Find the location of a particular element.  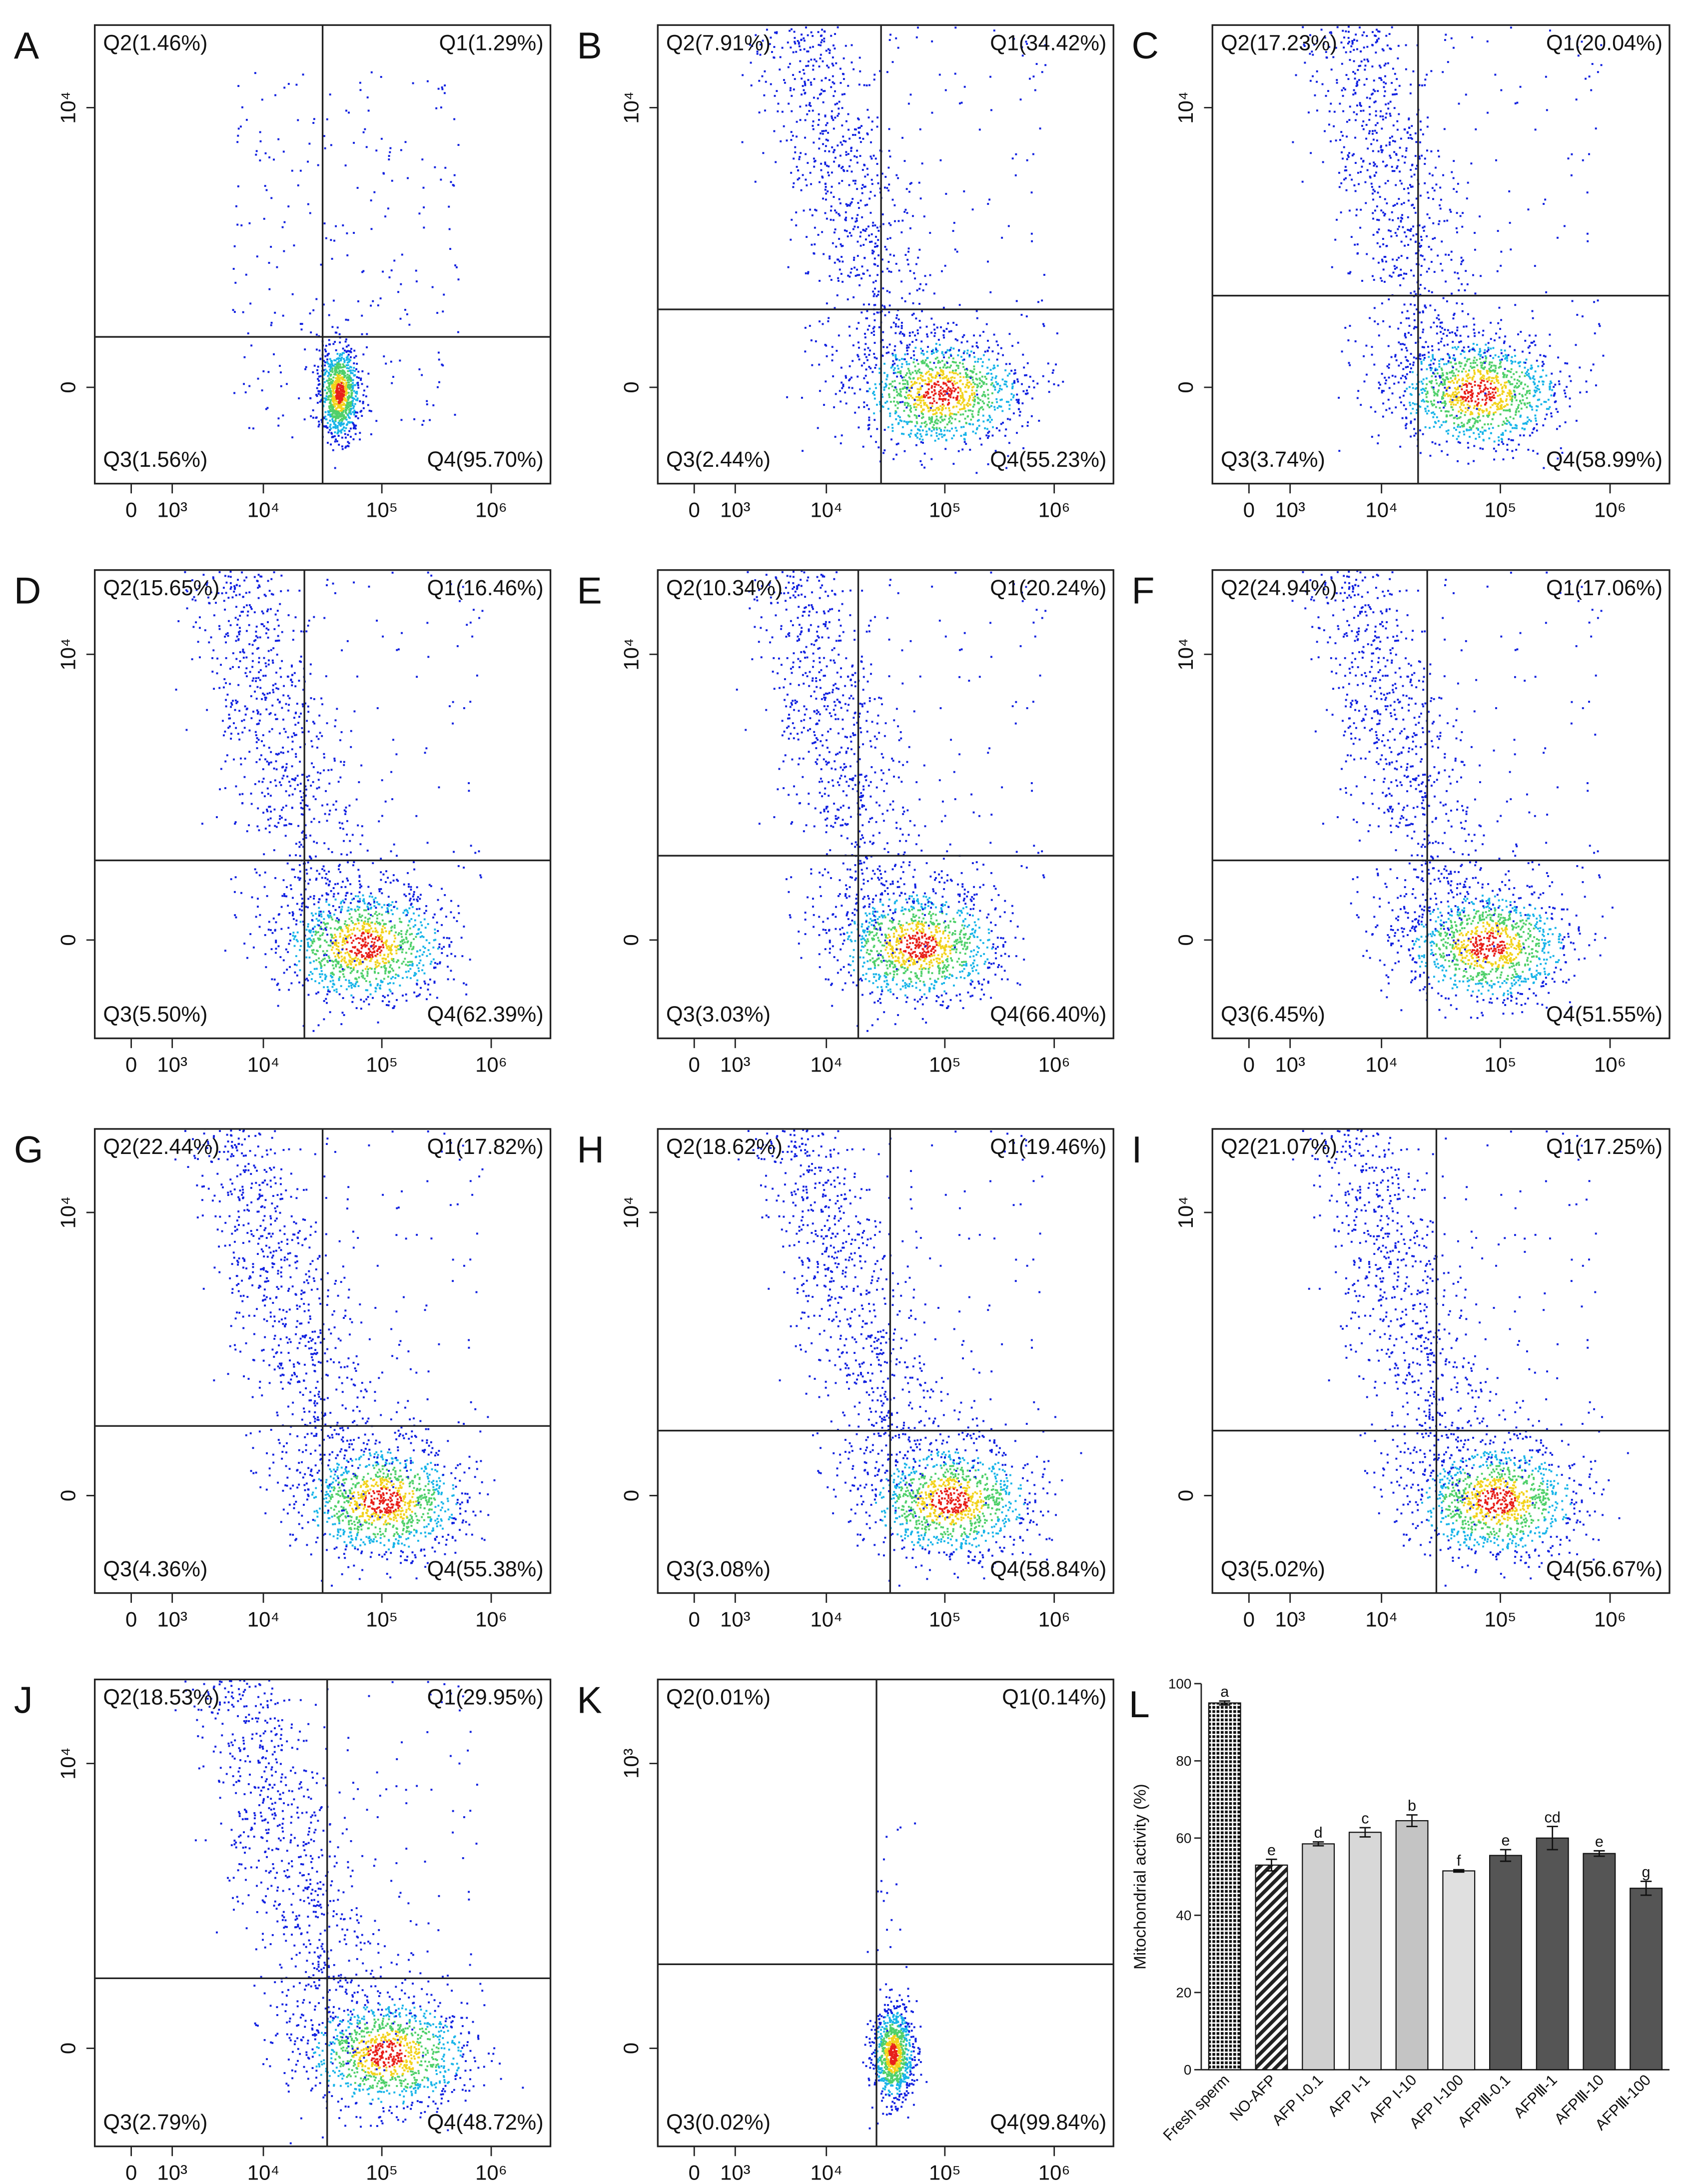

quadrant-q3: Q3(1.56%) is located at coordinates (155, 460).